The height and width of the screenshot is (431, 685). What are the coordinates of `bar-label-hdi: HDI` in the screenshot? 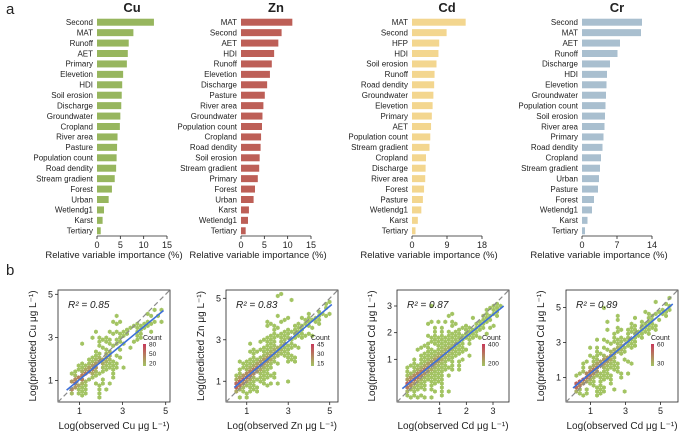 It's located at (571, 74).